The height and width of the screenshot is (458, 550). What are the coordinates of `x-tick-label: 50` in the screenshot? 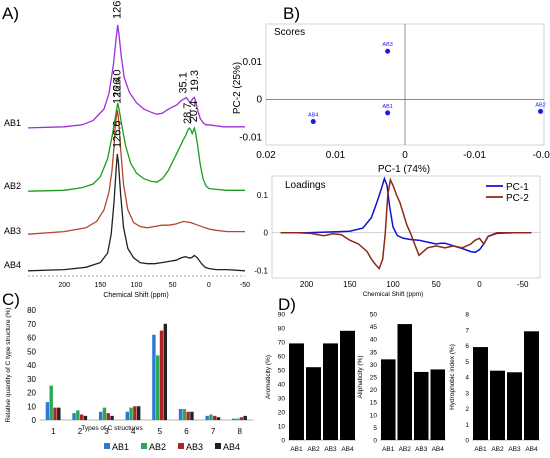 It's located at (436, 284).